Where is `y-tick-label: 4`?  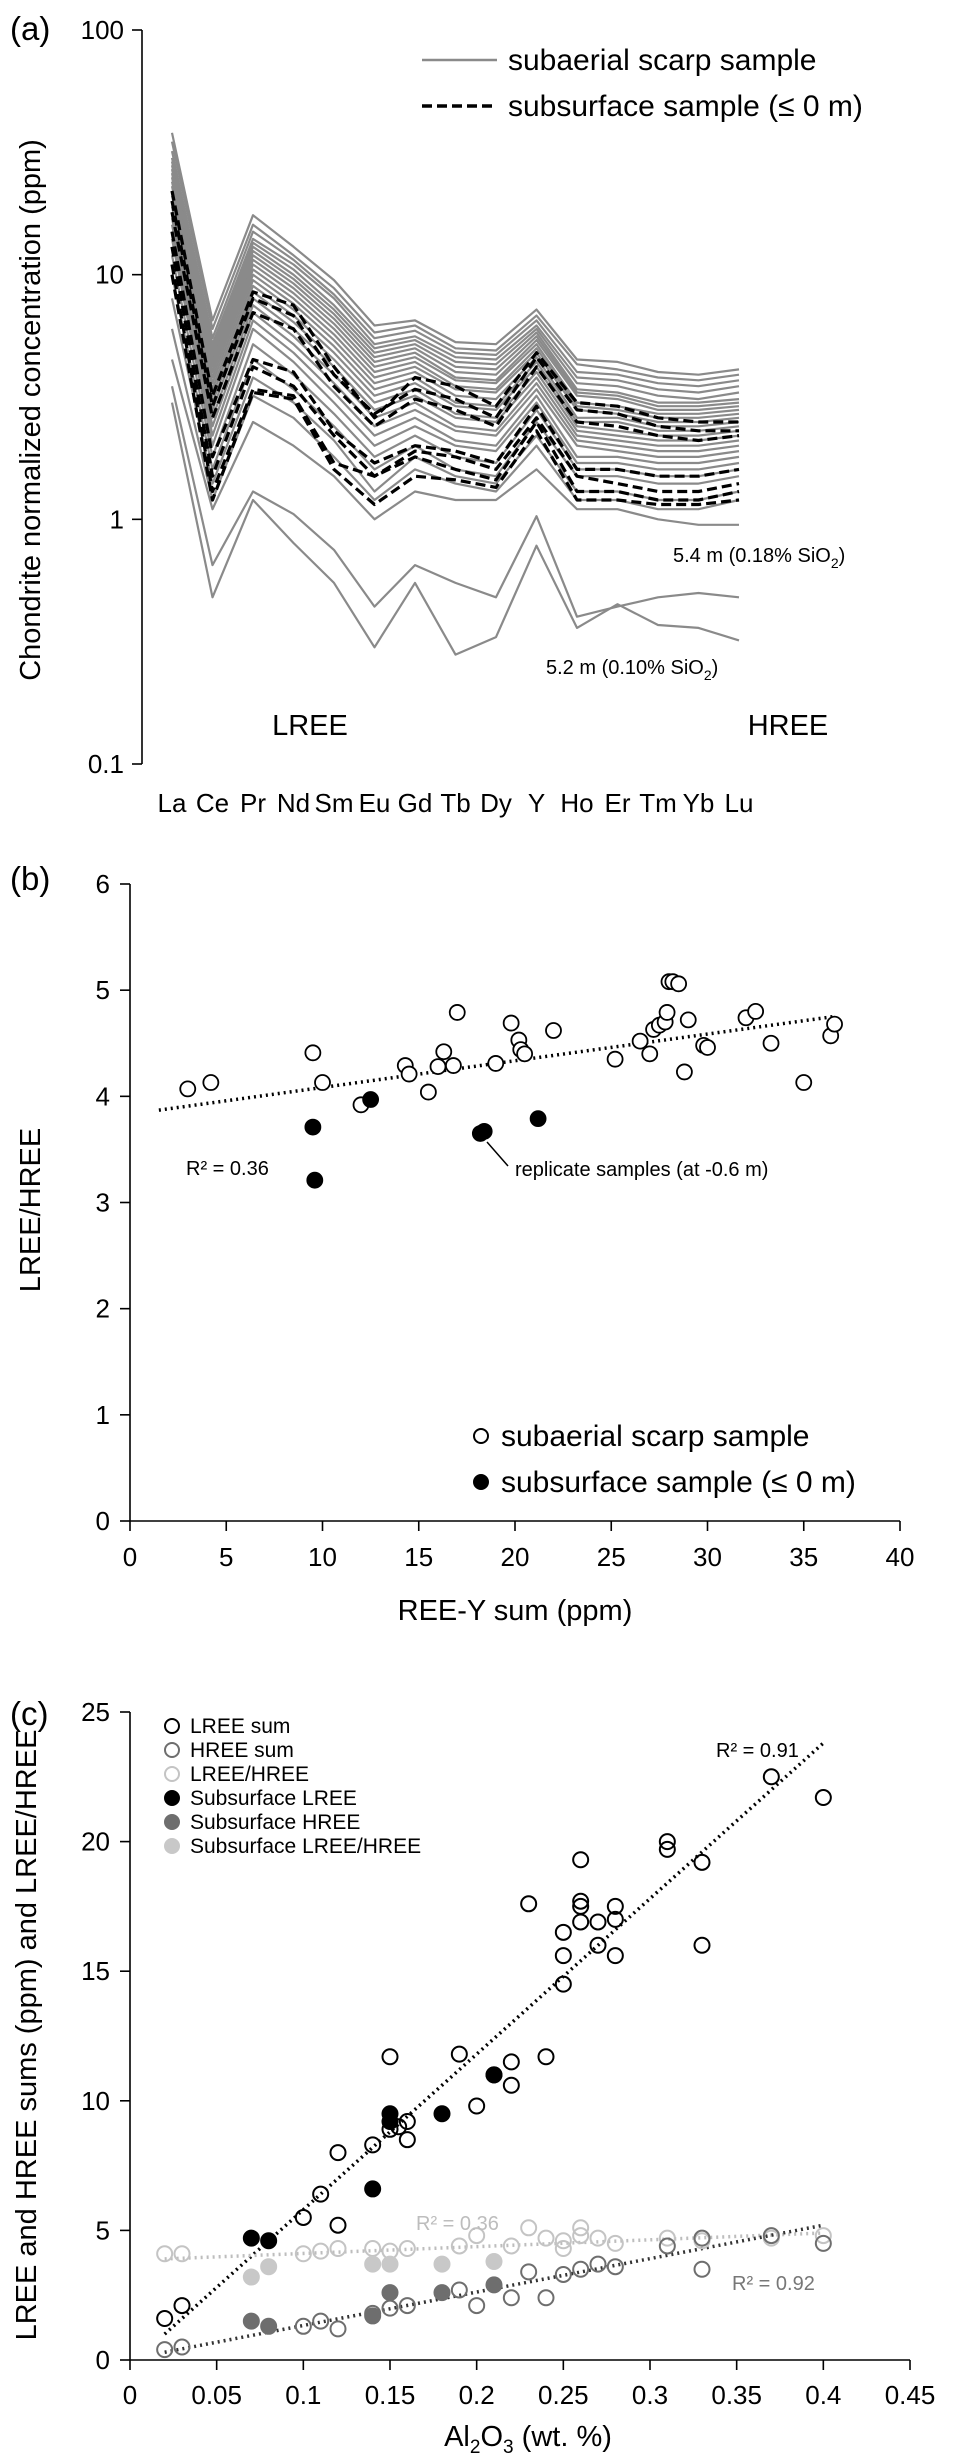 y-tick-label: 4 is located at coordinates (103, 1096).